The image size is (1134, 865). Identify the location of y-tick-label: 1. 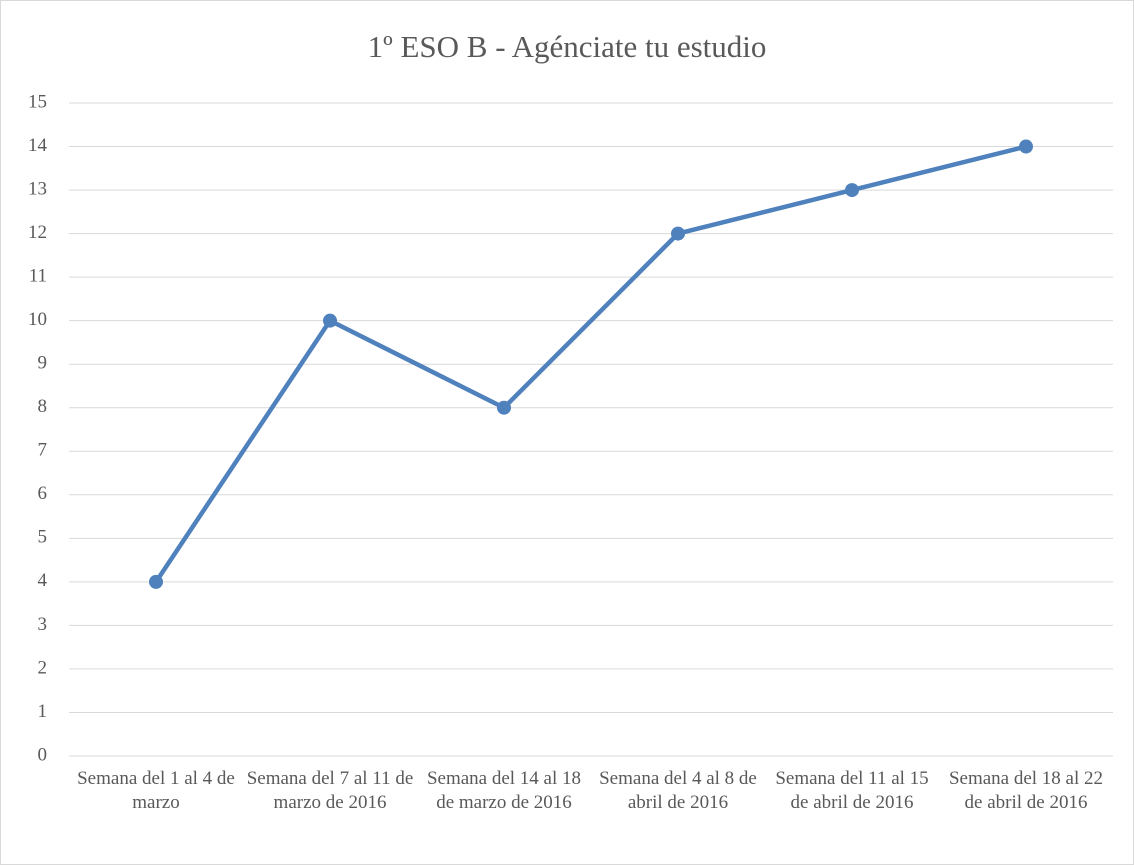
(43, 711).